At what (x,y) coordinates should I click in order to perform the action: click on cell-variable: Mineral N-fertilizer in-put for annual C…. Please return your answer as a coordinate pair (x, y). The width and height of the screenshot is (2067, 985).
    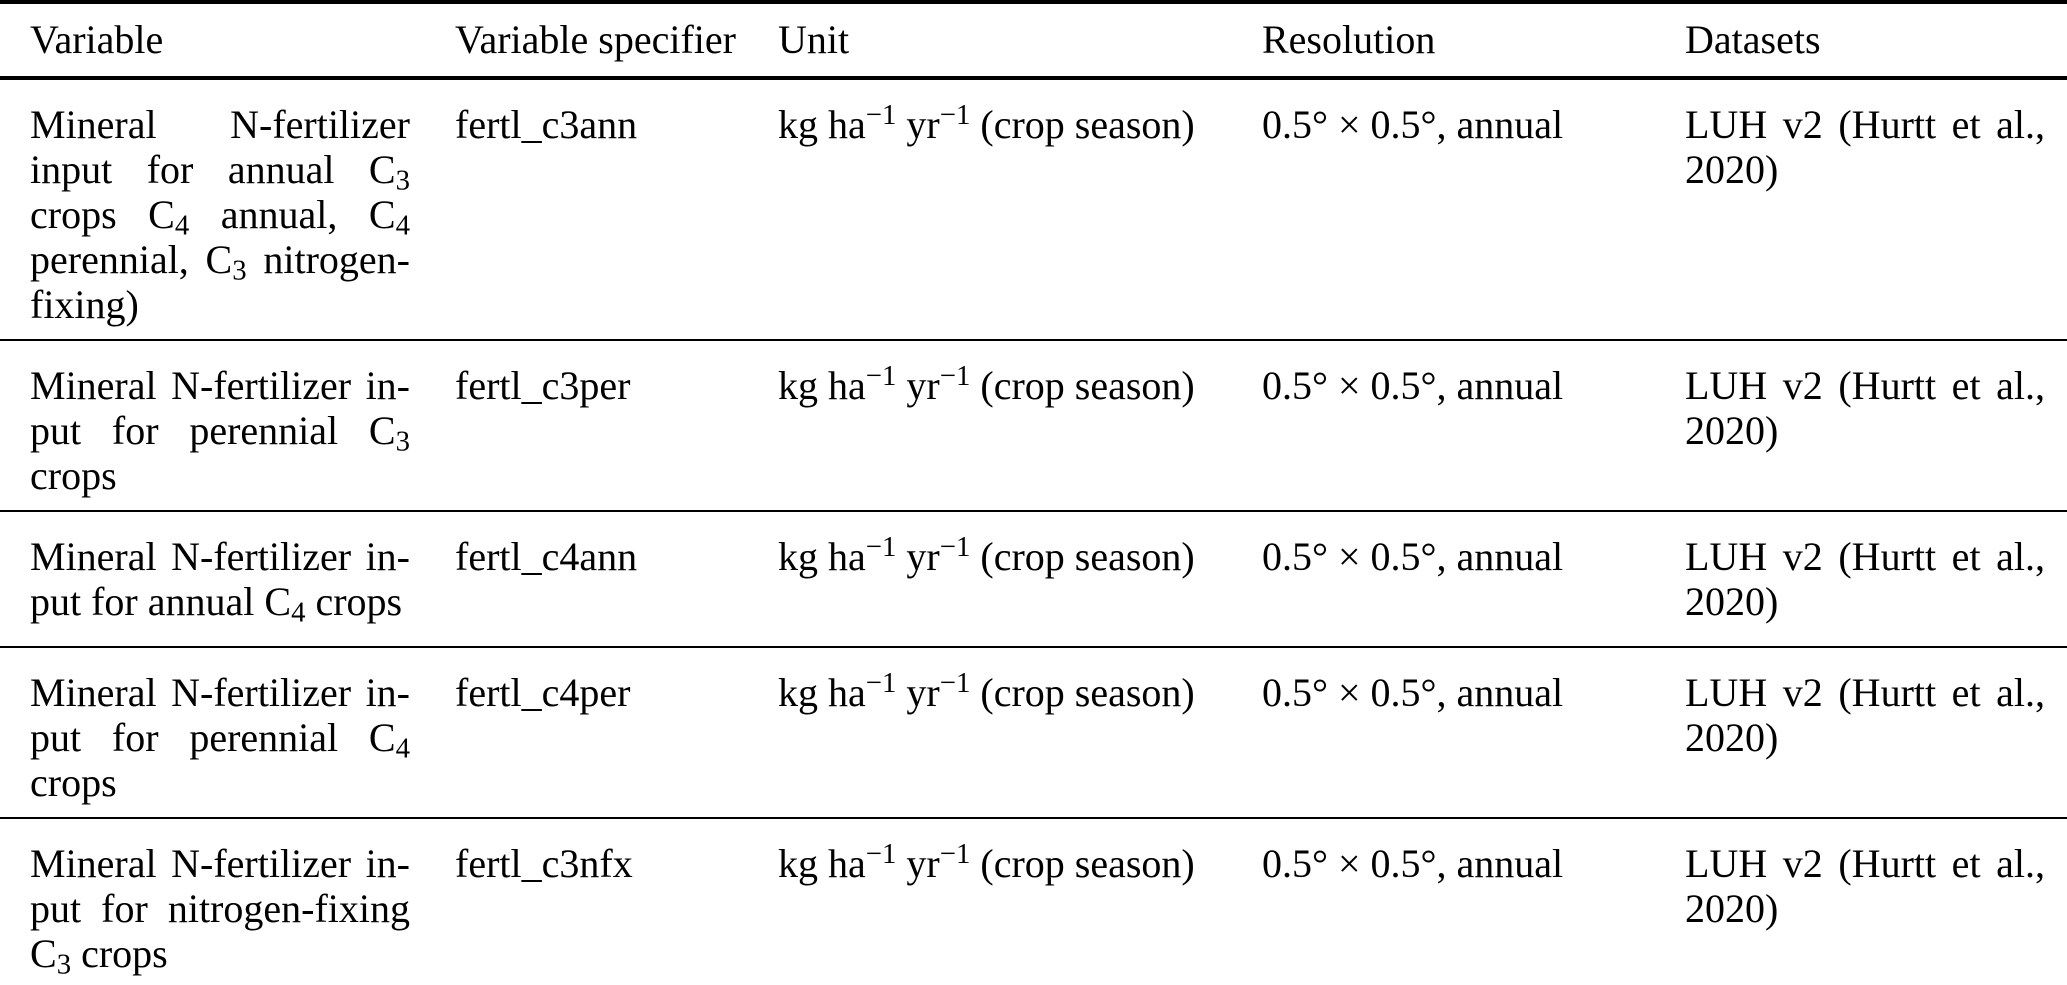
    Looking at the image, I should click on (227, 579).